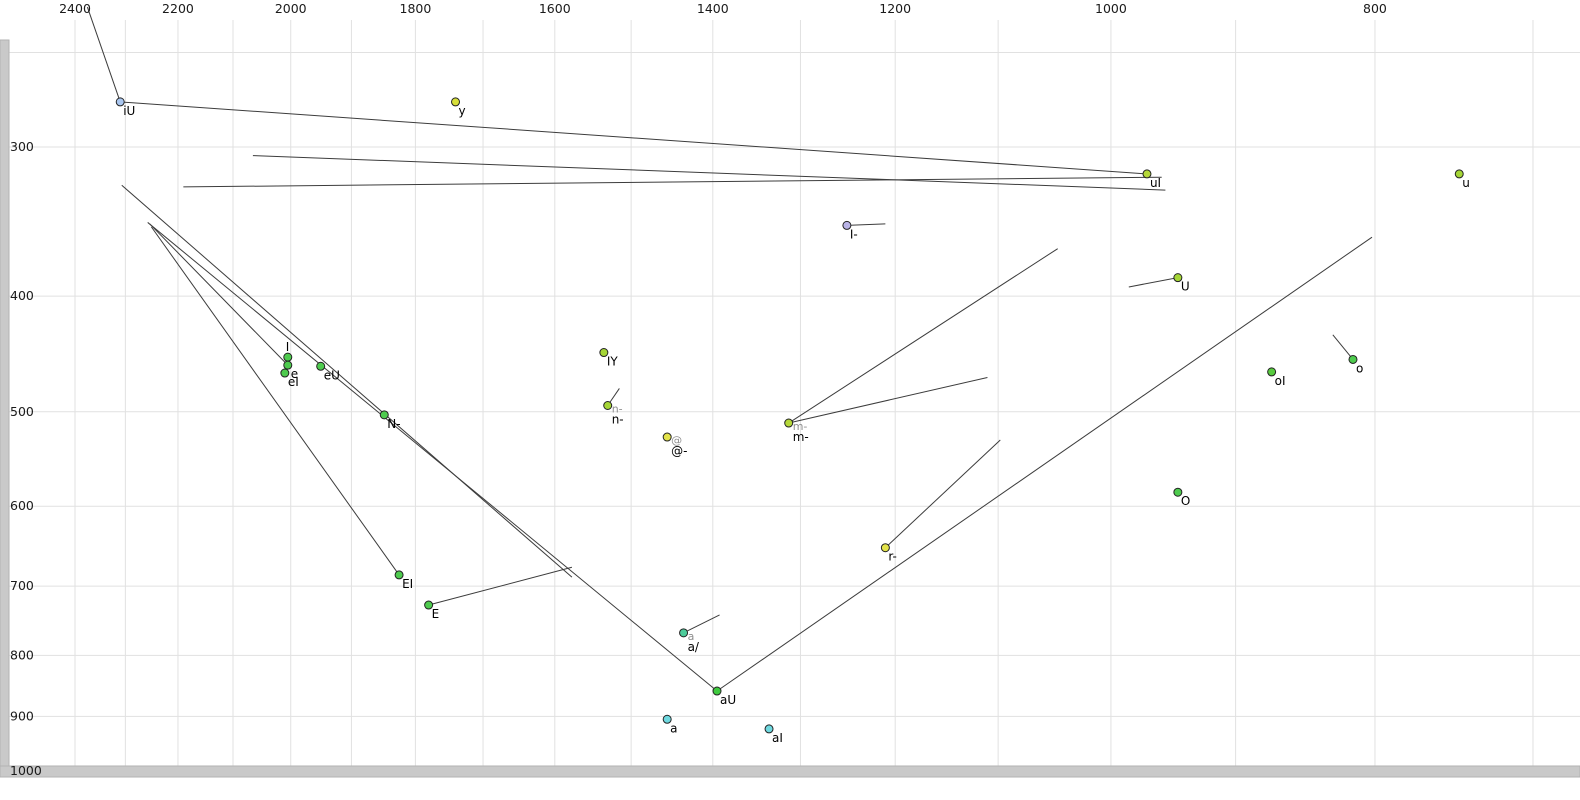 The height and width of the screenshot is (800, 1580). Describe the element at coordinates (429, 605) in the screenshot. I see `data-point-E` at that location.